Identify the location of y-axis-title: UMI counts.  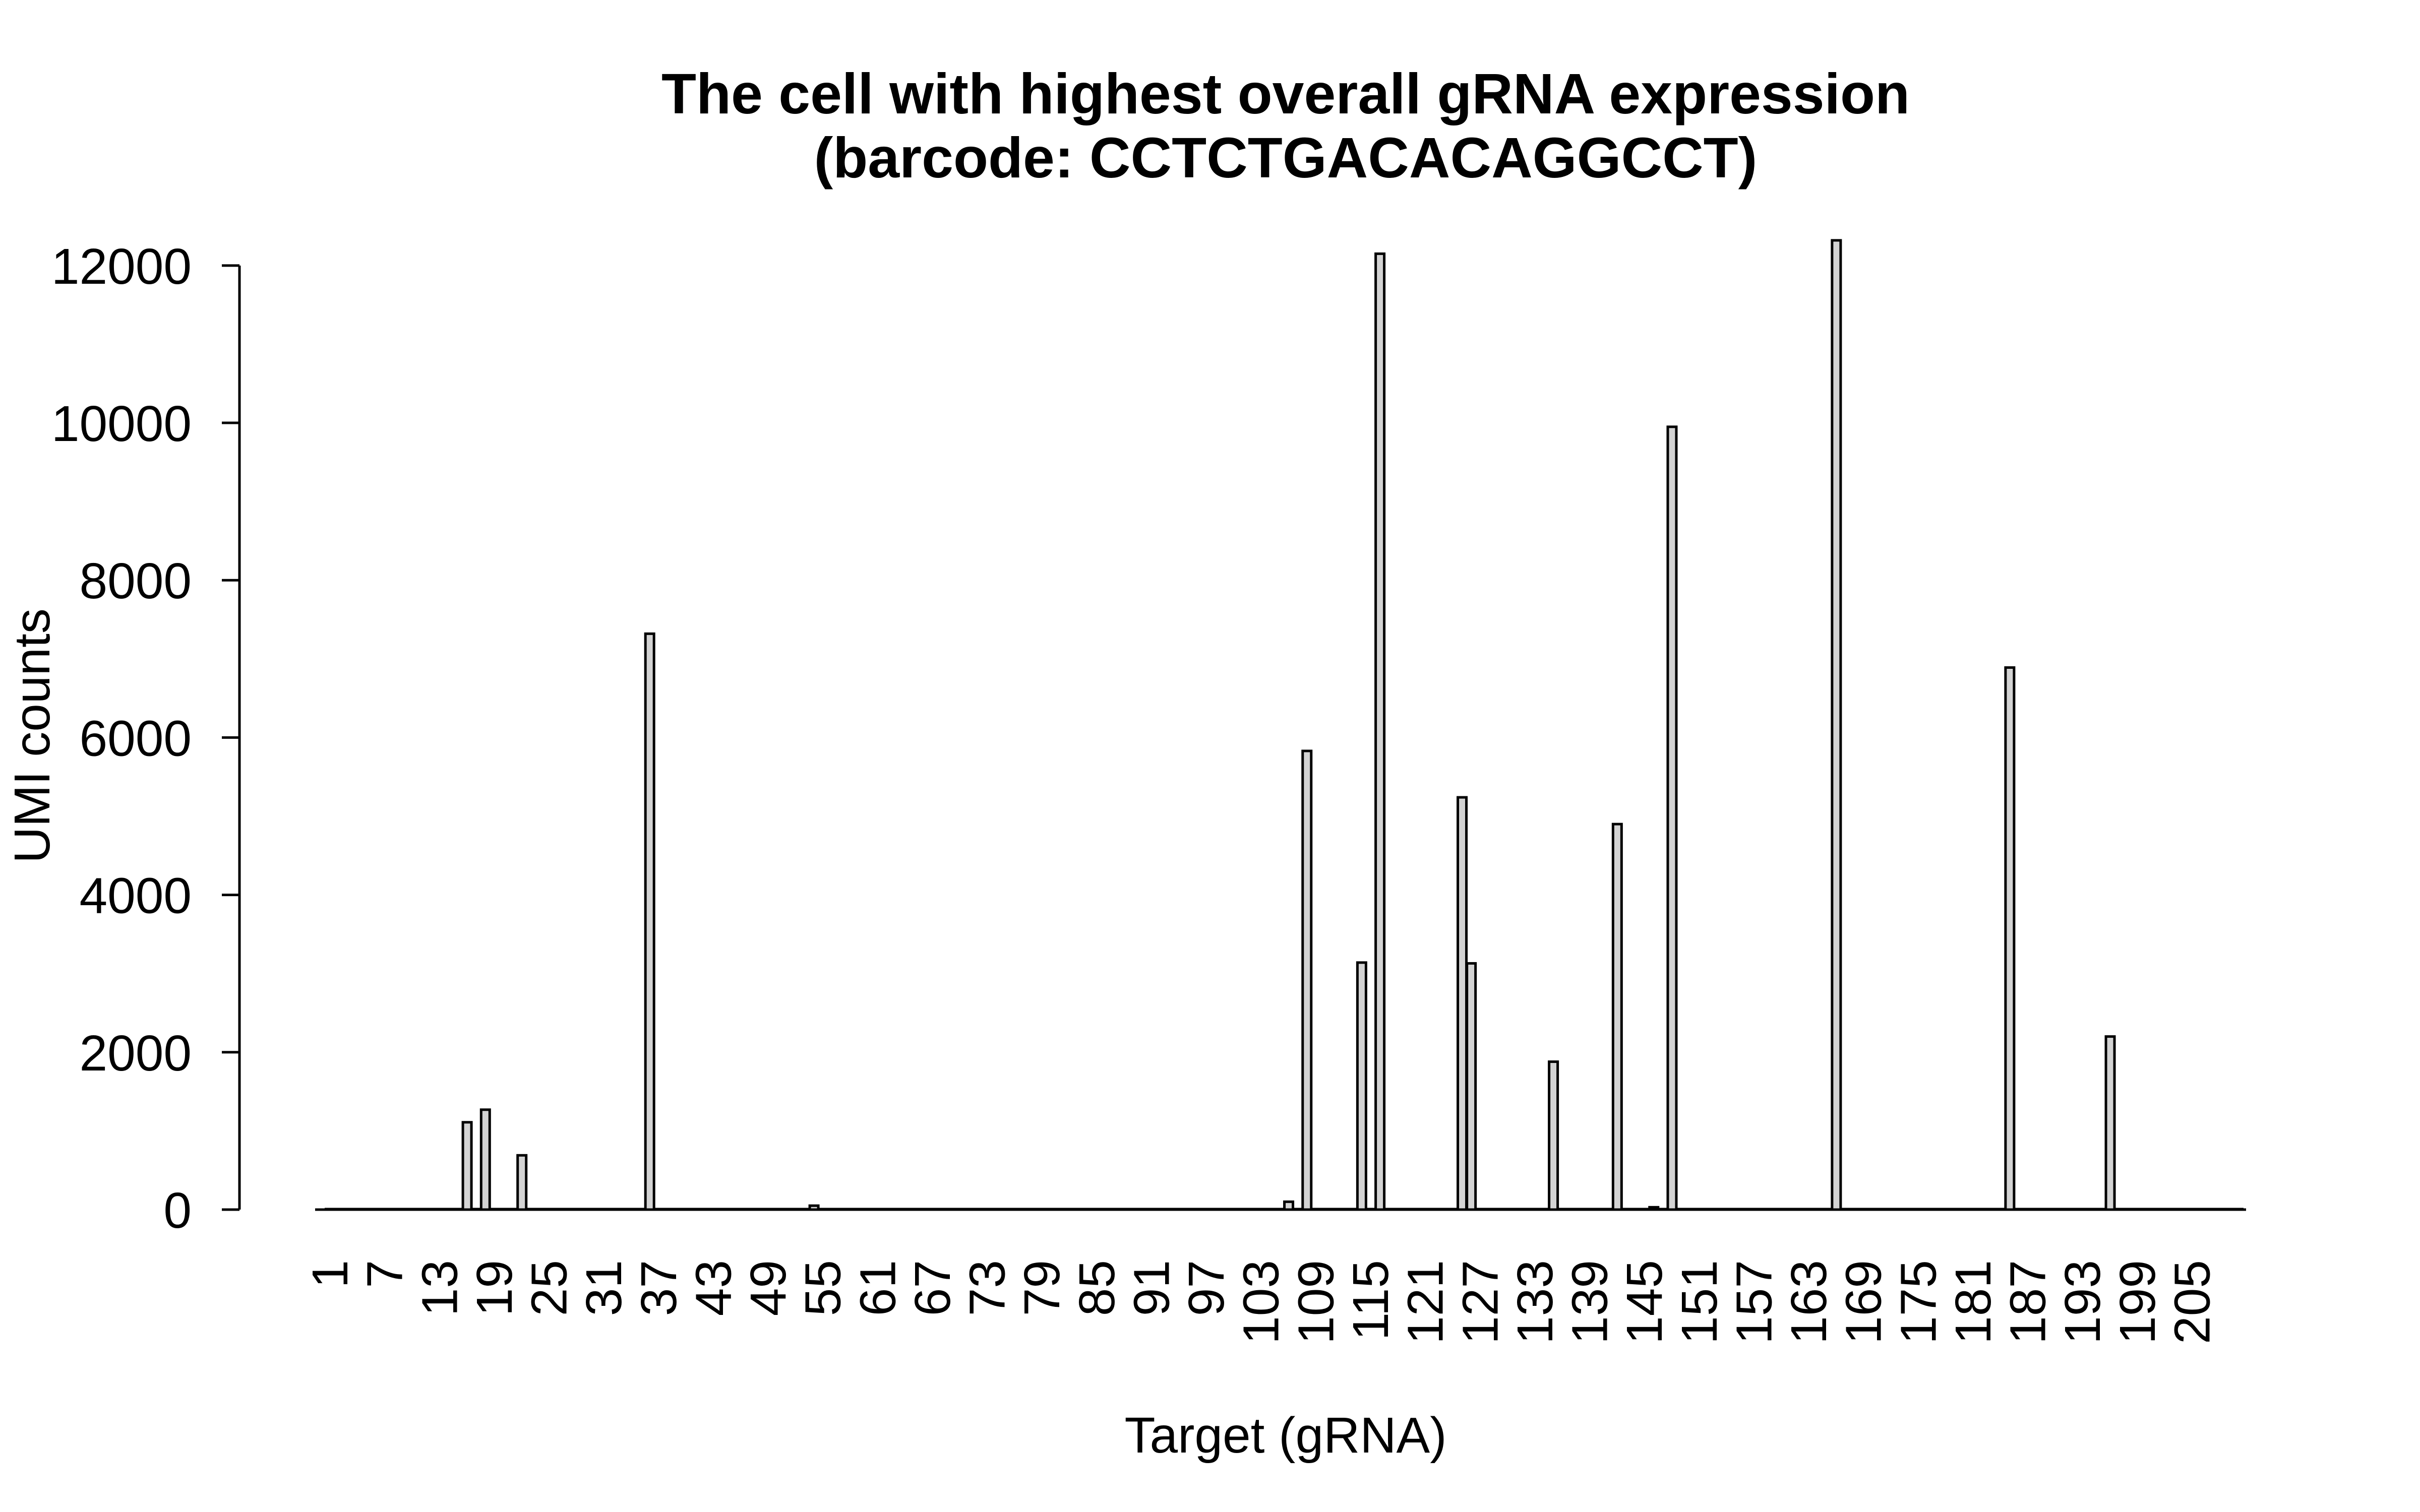
(32, 735).